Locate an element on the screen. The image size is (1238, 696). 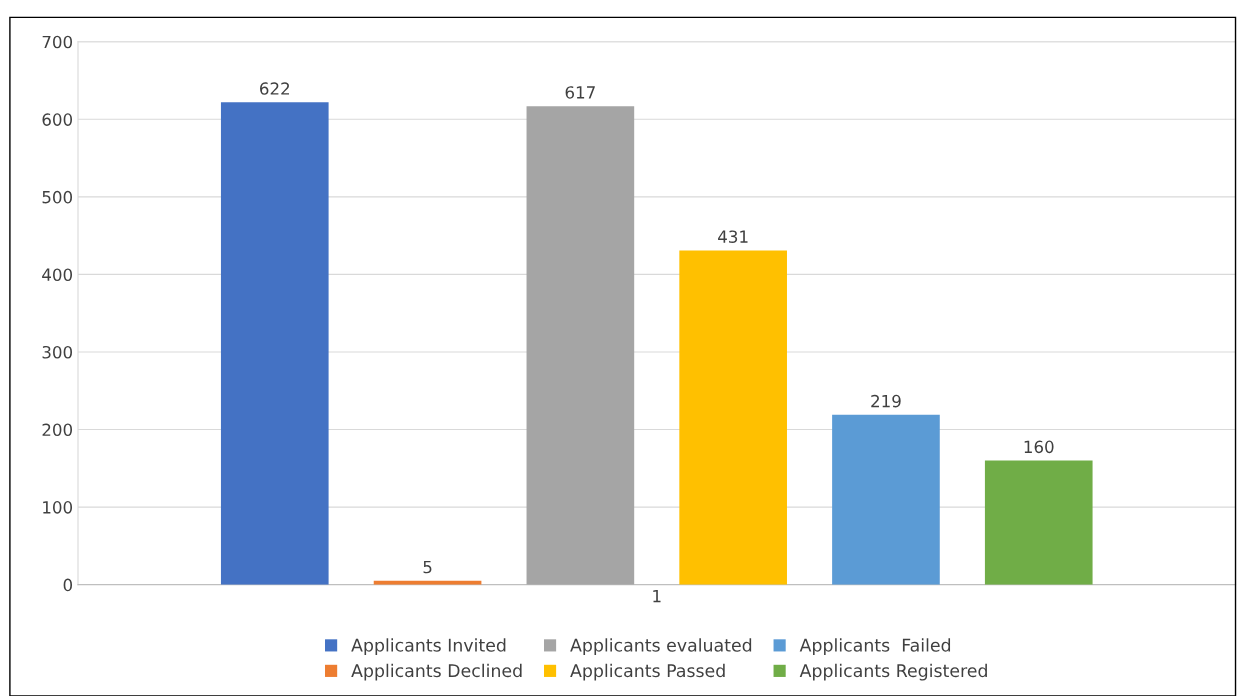
y-tick-label: 100 is located at coordinates (58, 507).